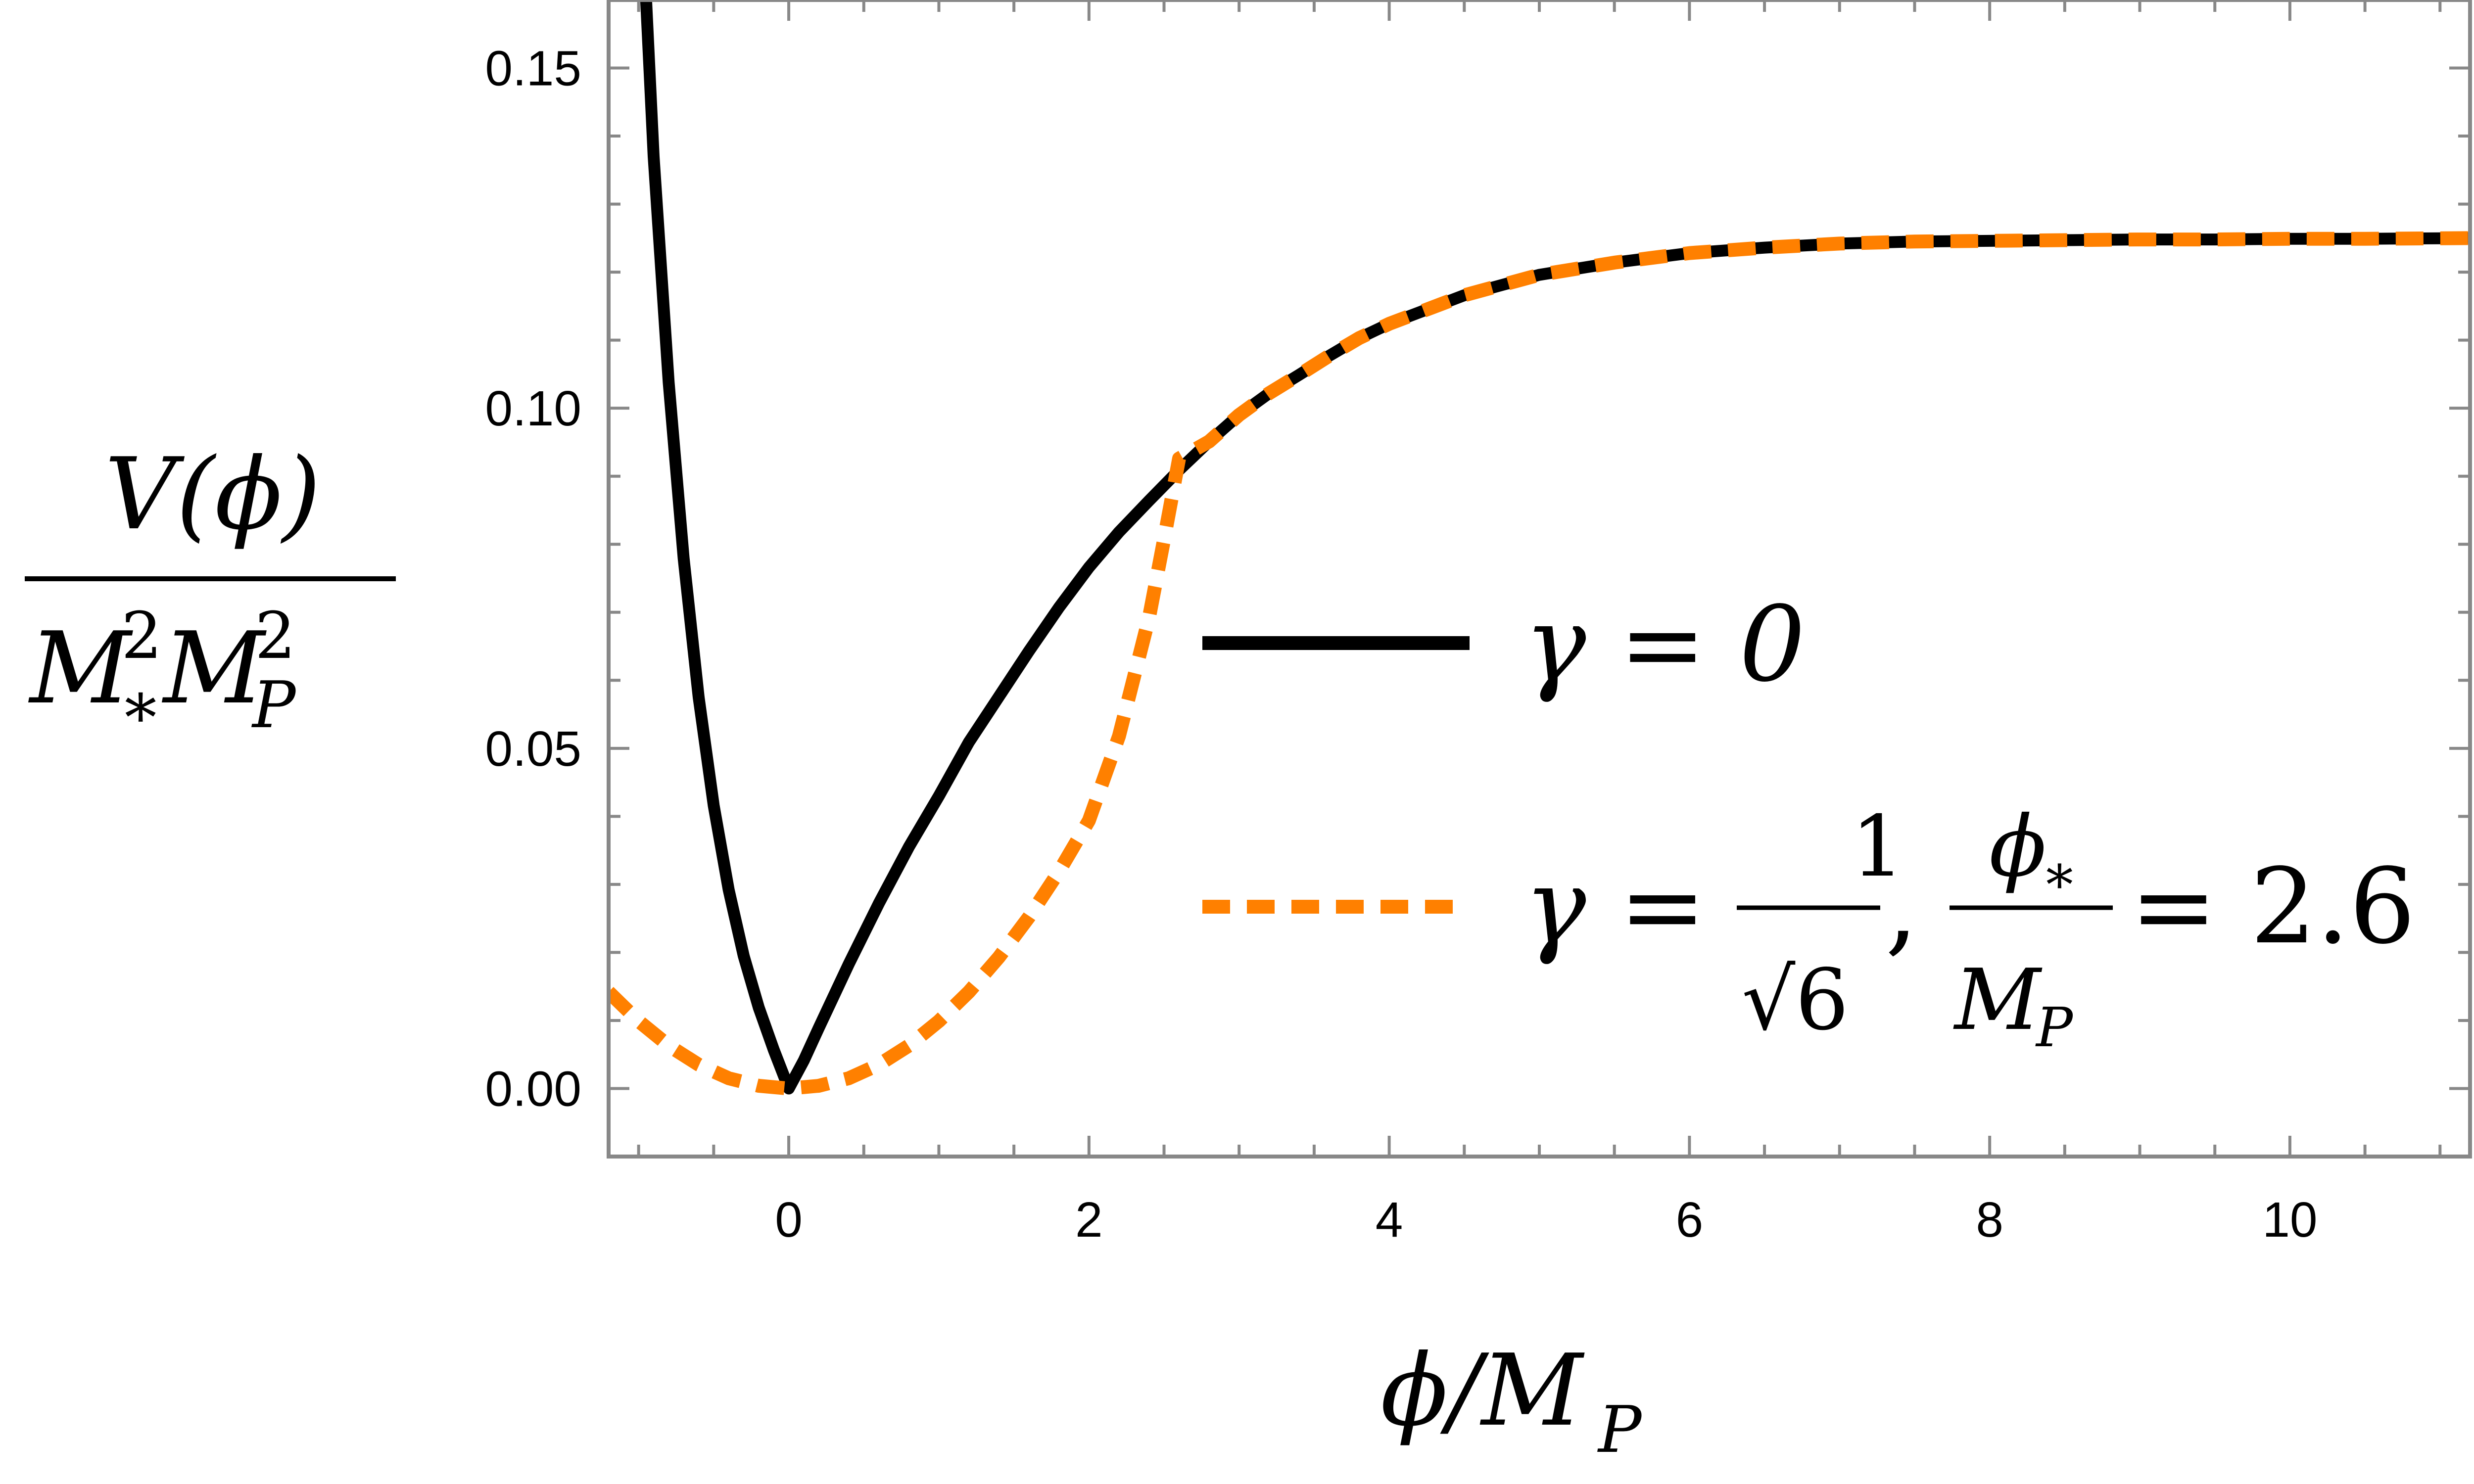 Image resolution: width=2474 pixels, height=1484 pixels. What do you see at coordinates (211, 589) in the screenshot?
I see `y-axis-label: V(ϕ) M 2 ∗ M 2 P` at bounding box center [211, 589].